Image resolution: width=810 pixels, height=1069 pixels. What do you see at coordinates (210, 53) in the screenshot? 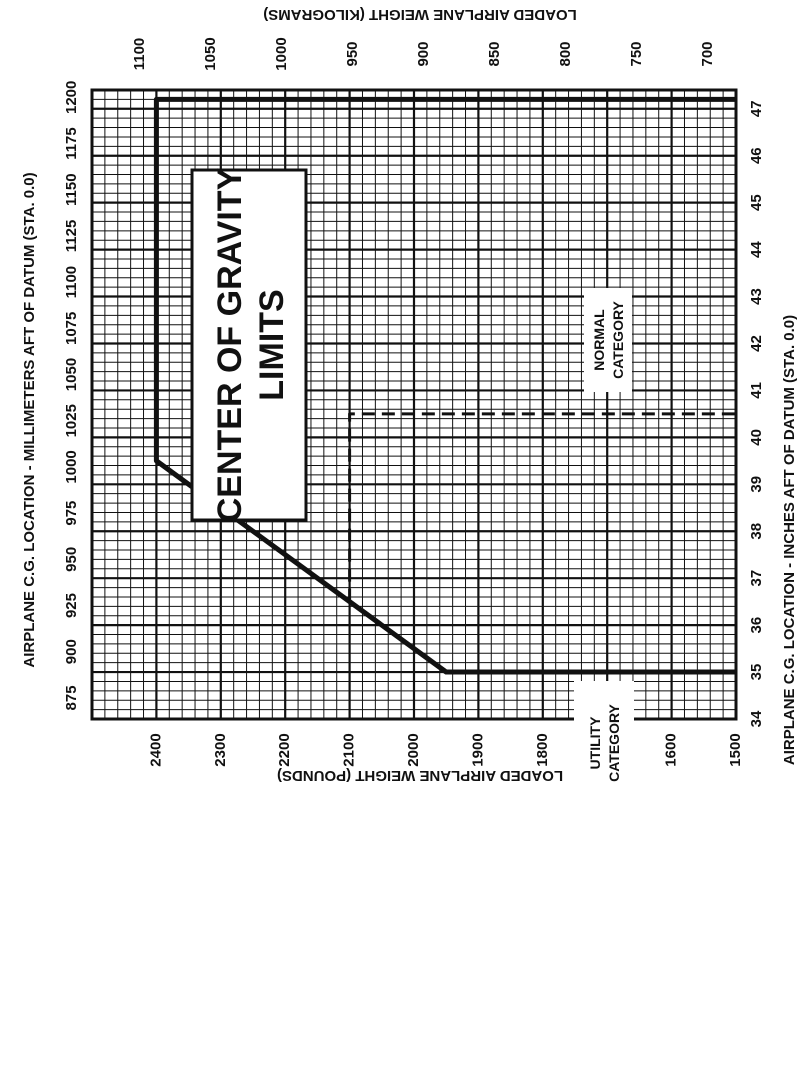
I see `tick-label-kilograms: 1050` at bounding box center [210, 53].